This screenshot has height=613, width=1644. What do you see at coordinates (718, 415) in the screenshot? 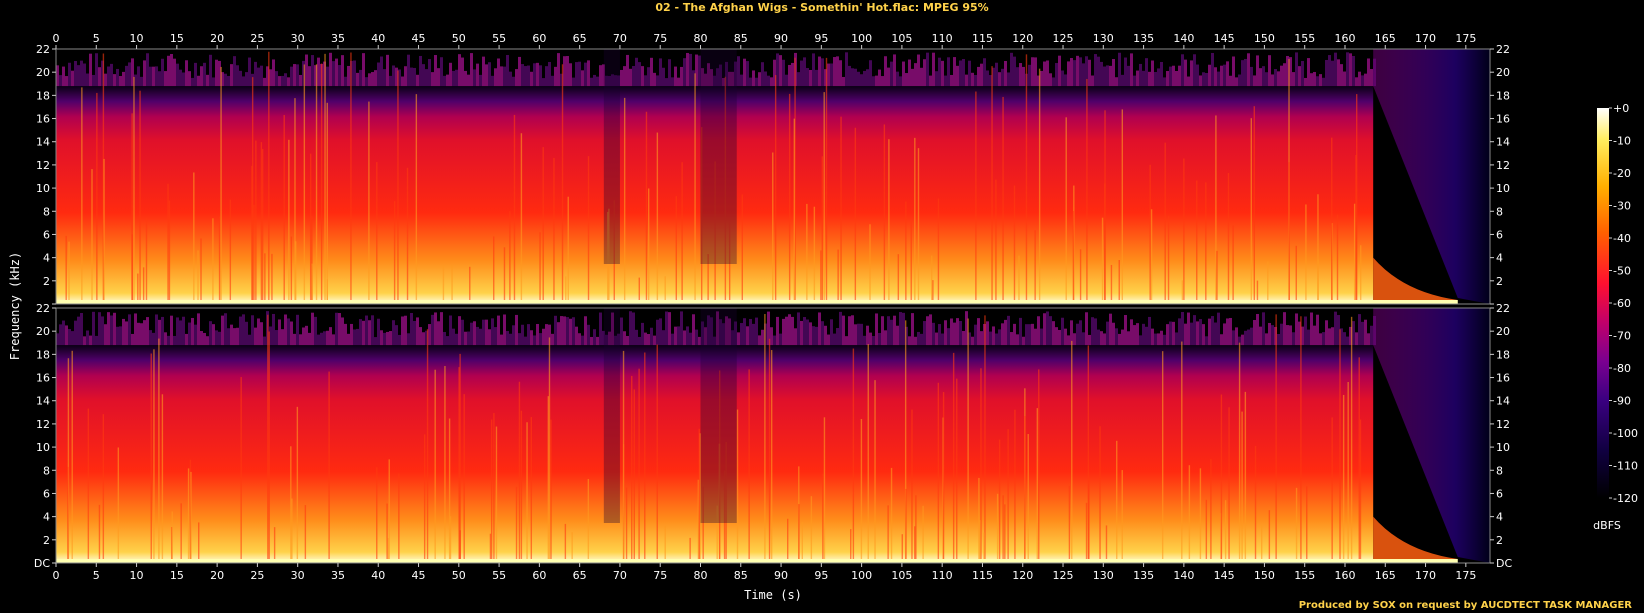
I see `quiet-gap` at bounding box center [718, 415].